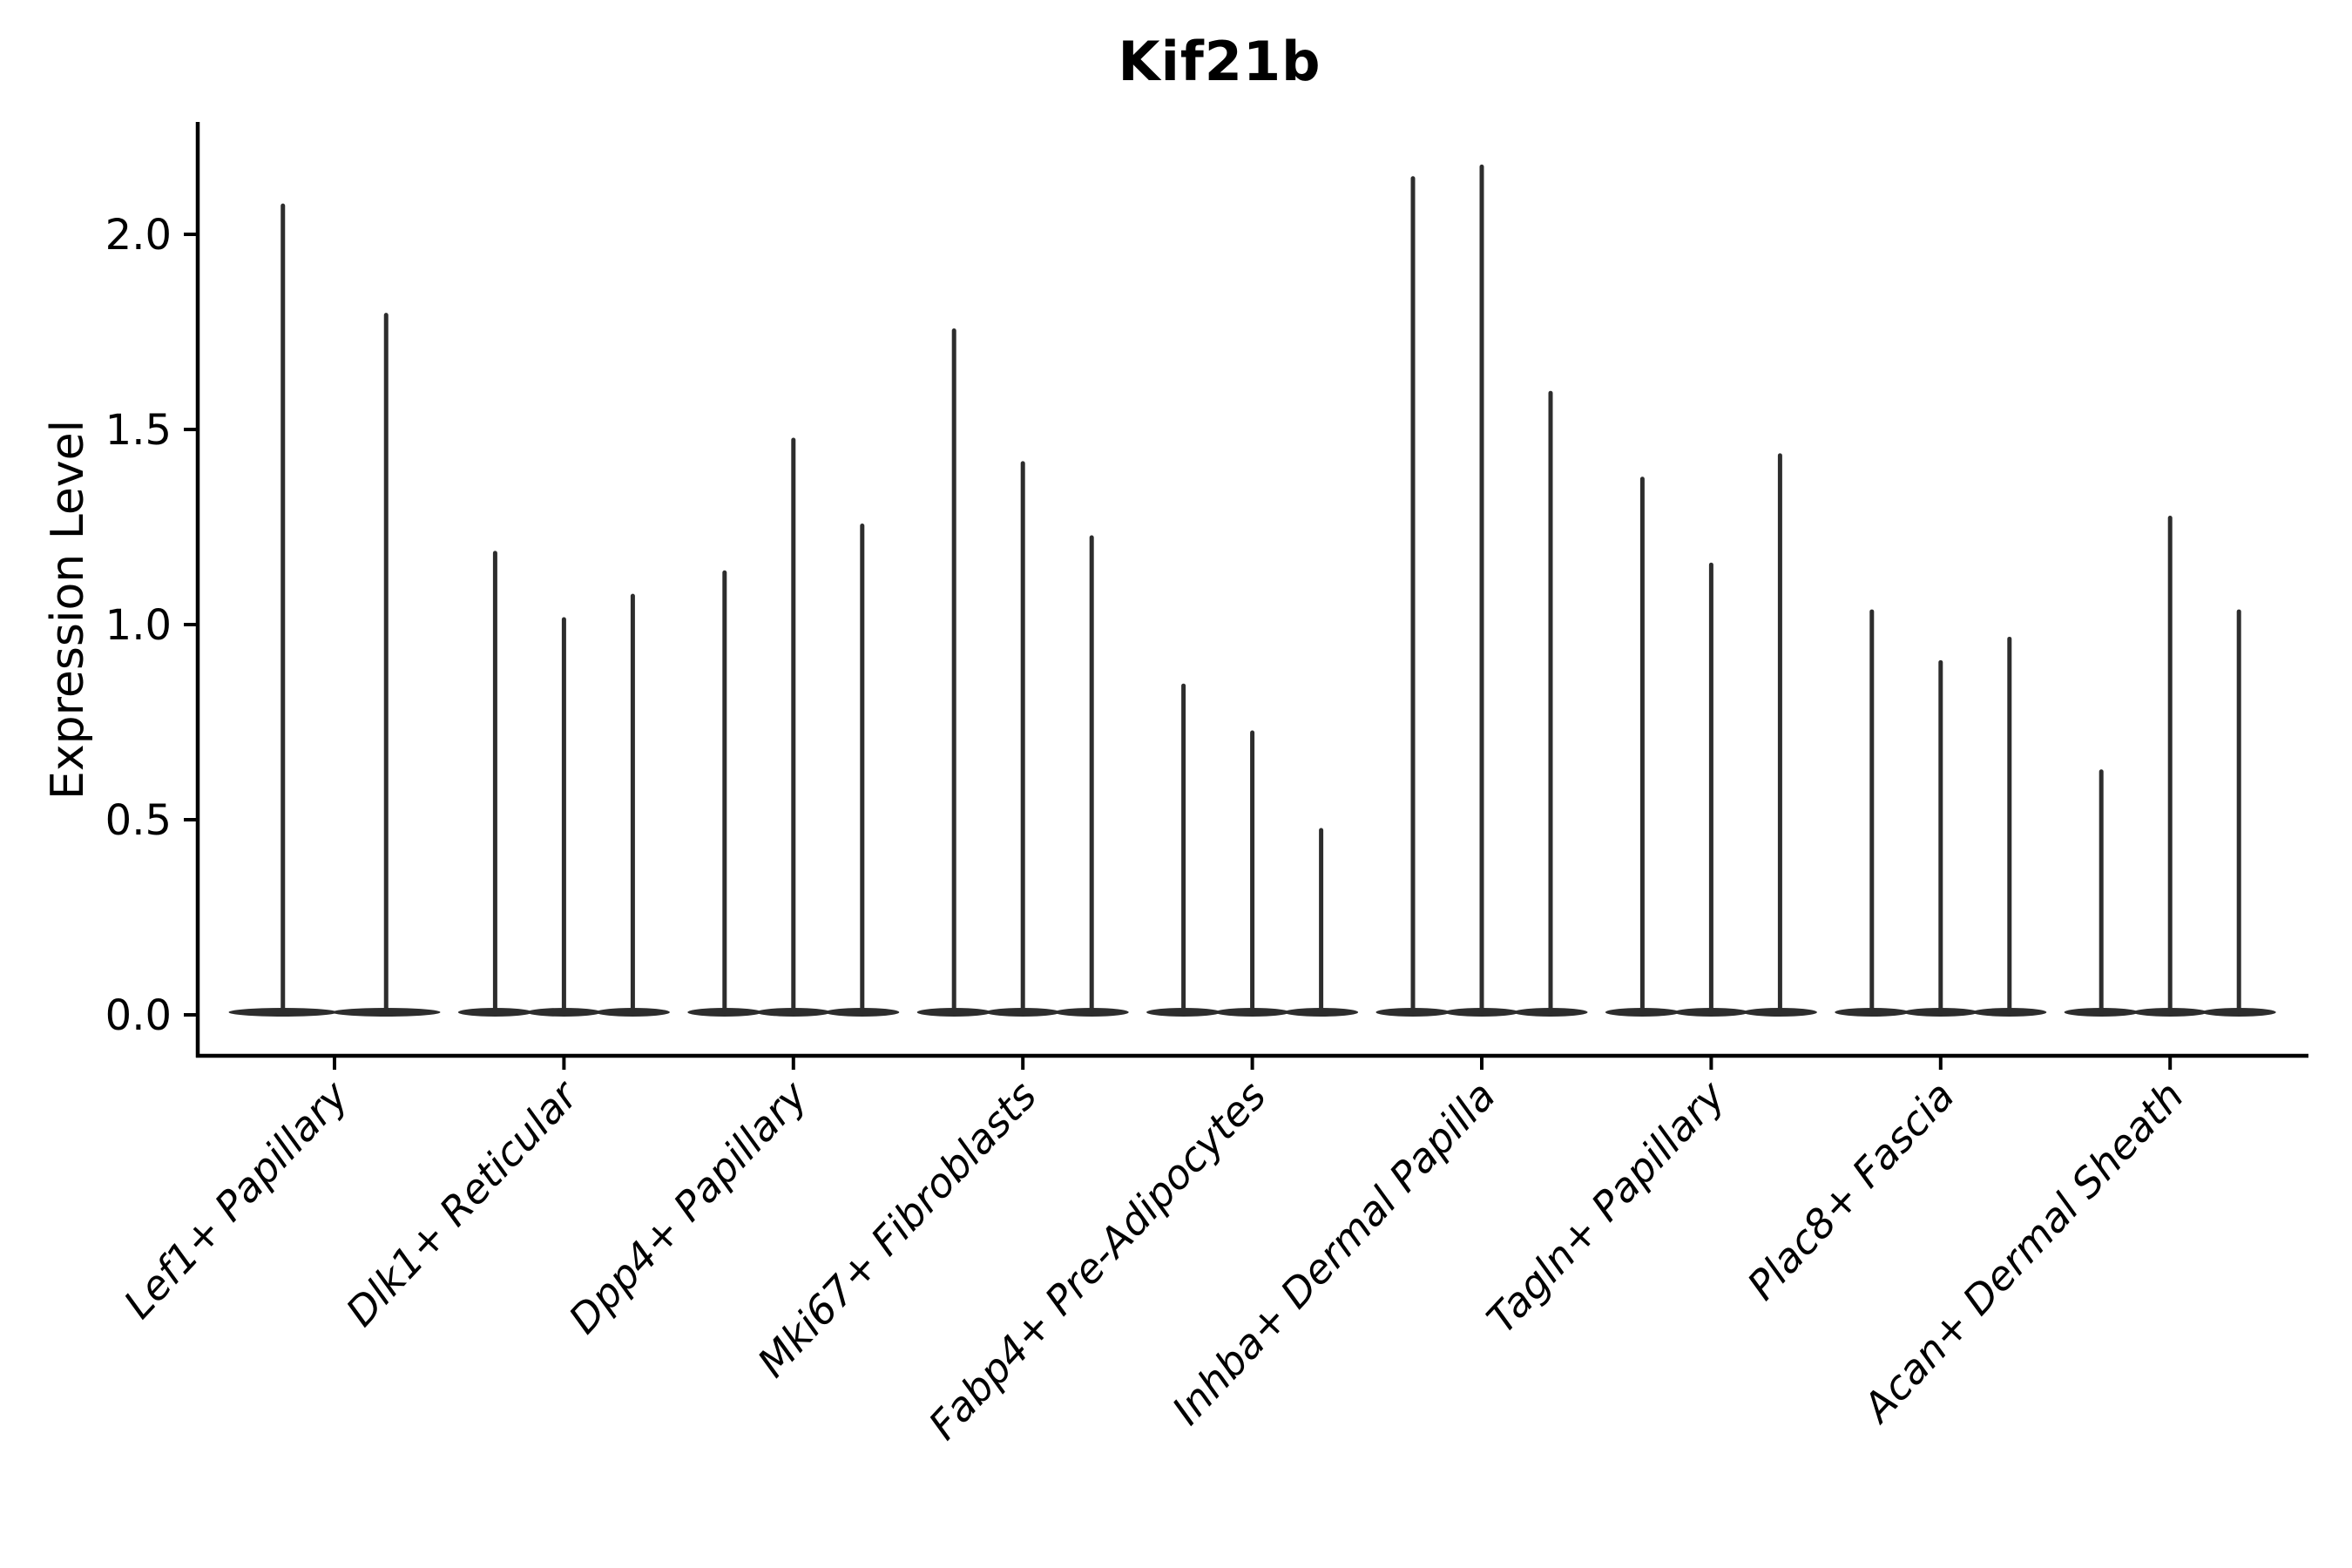 The width and height of the screenshot is (2352, 1568). Describe the element at coordinates (236, 1199) in the screenshot. I see `x-category-label: Lef1+ Papillary` at that location.